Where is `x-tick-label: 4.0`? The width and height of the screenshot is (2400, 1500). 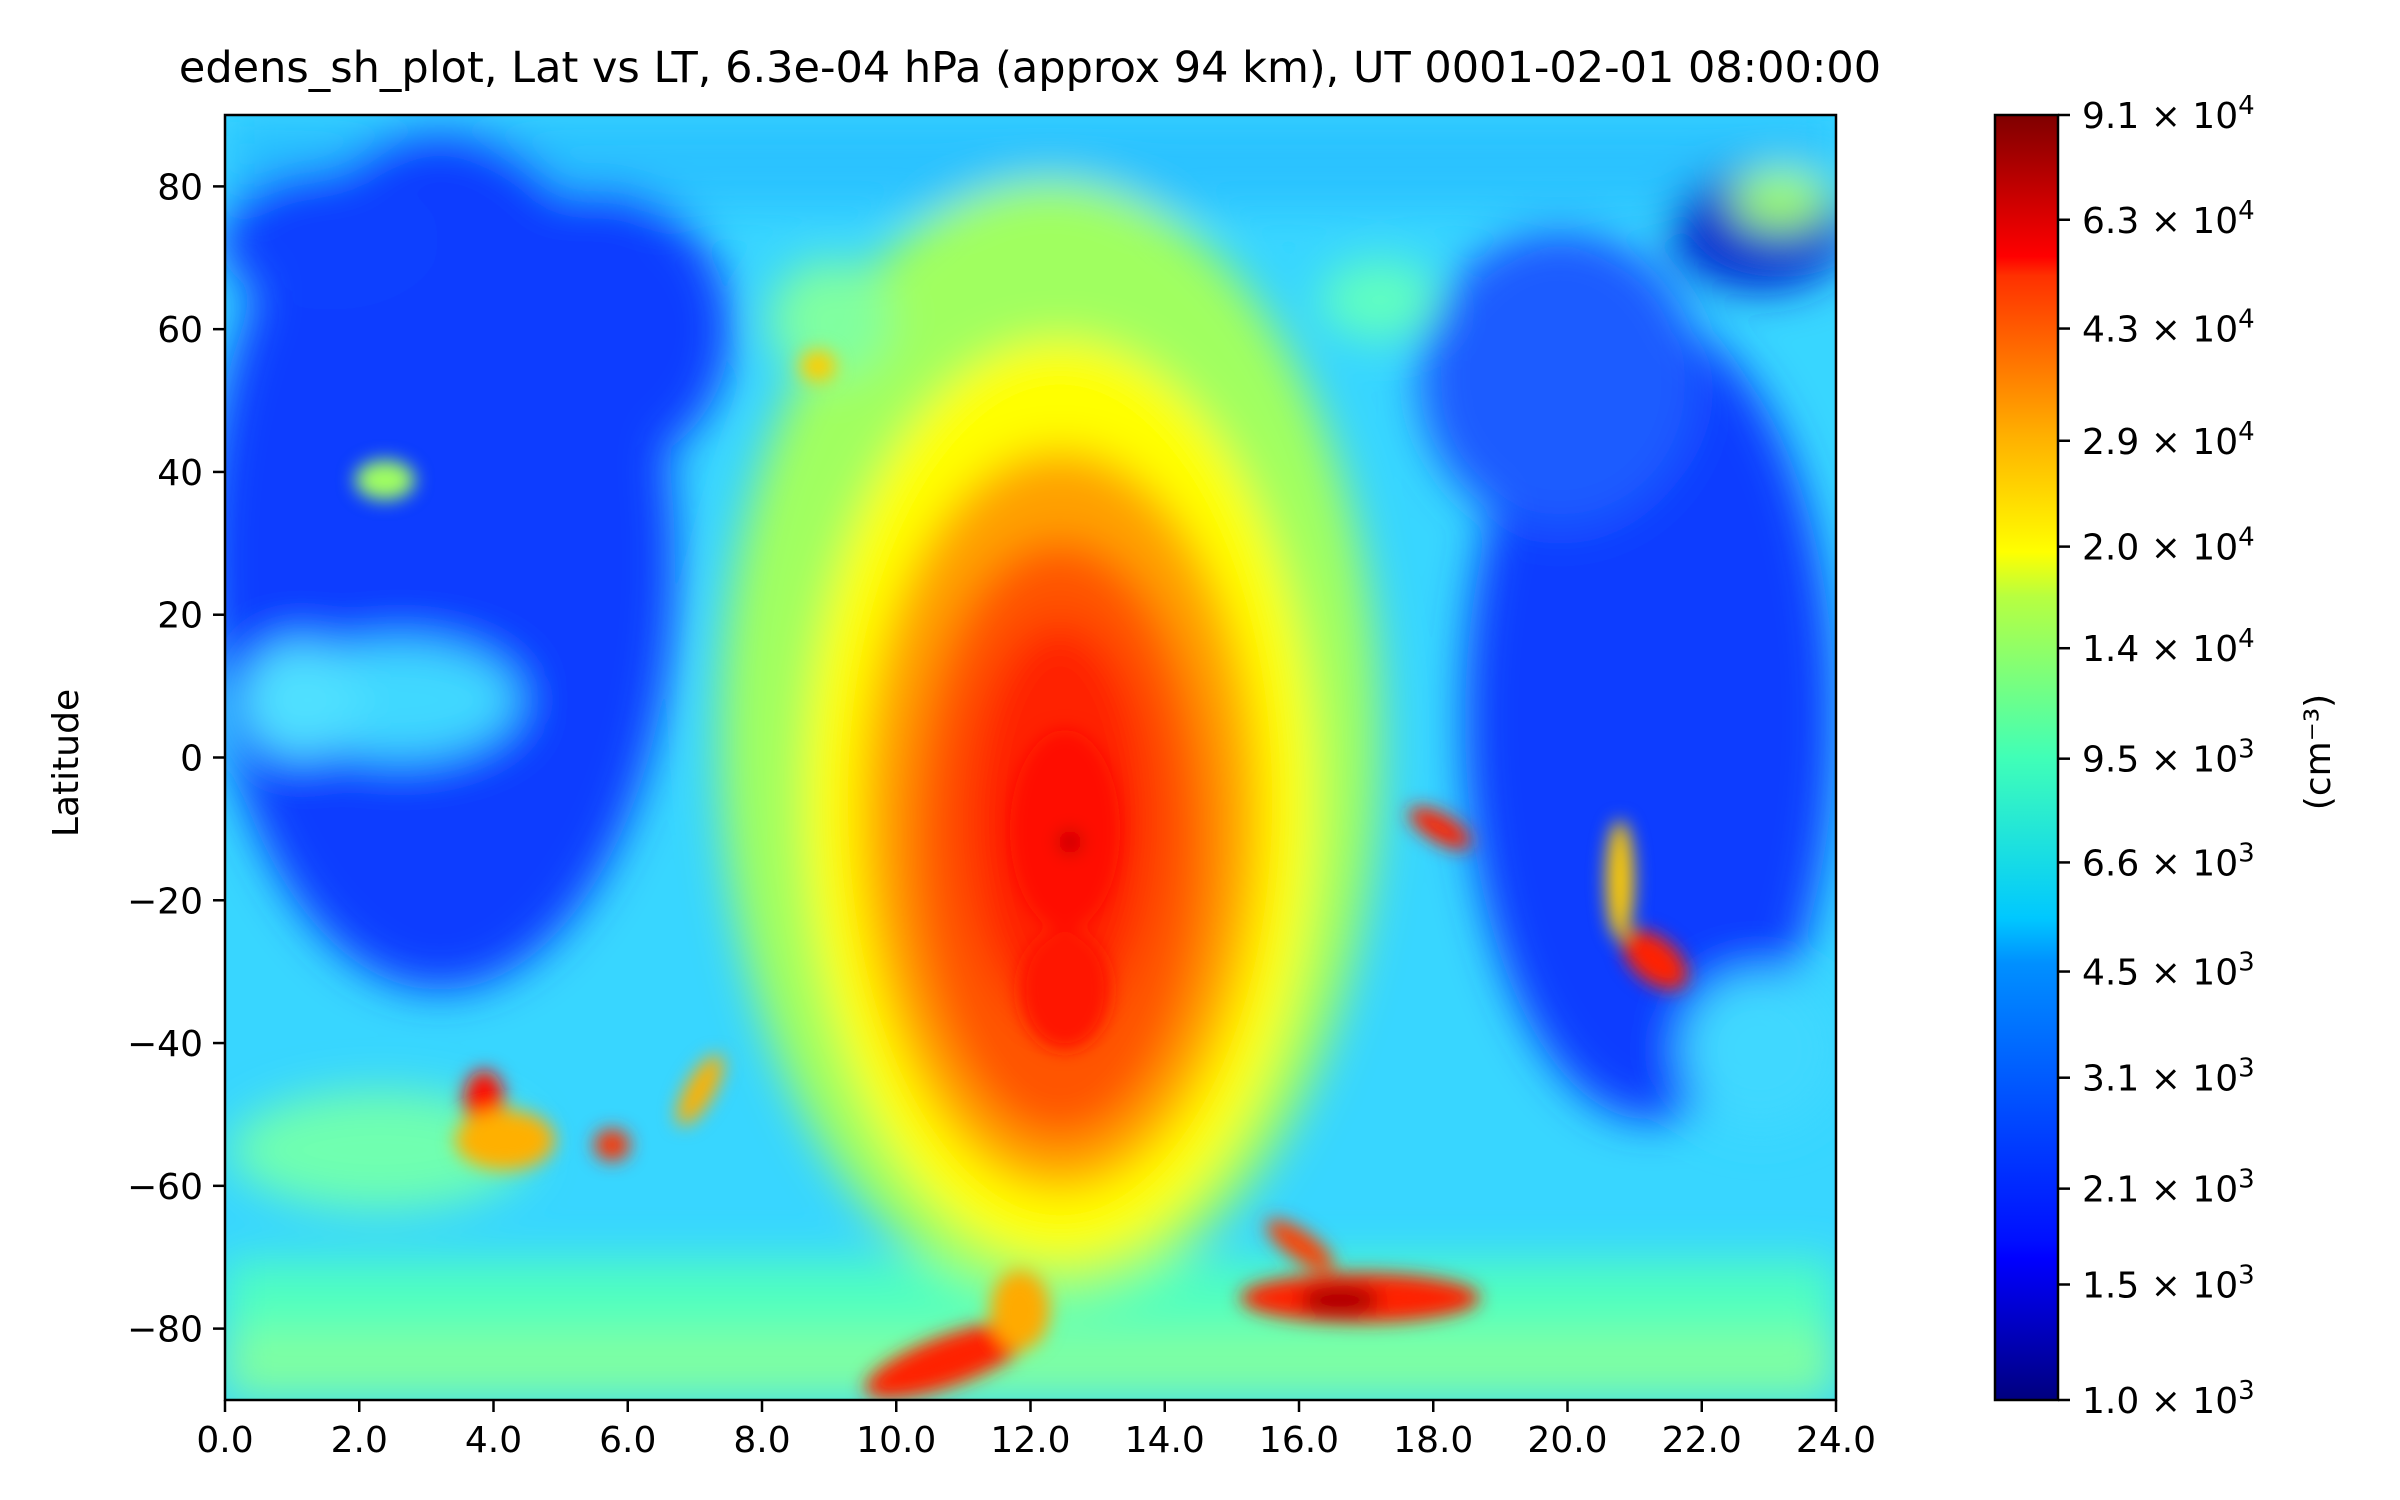
x-tick-label: 4.0 is located at coordinates (493, 1440).